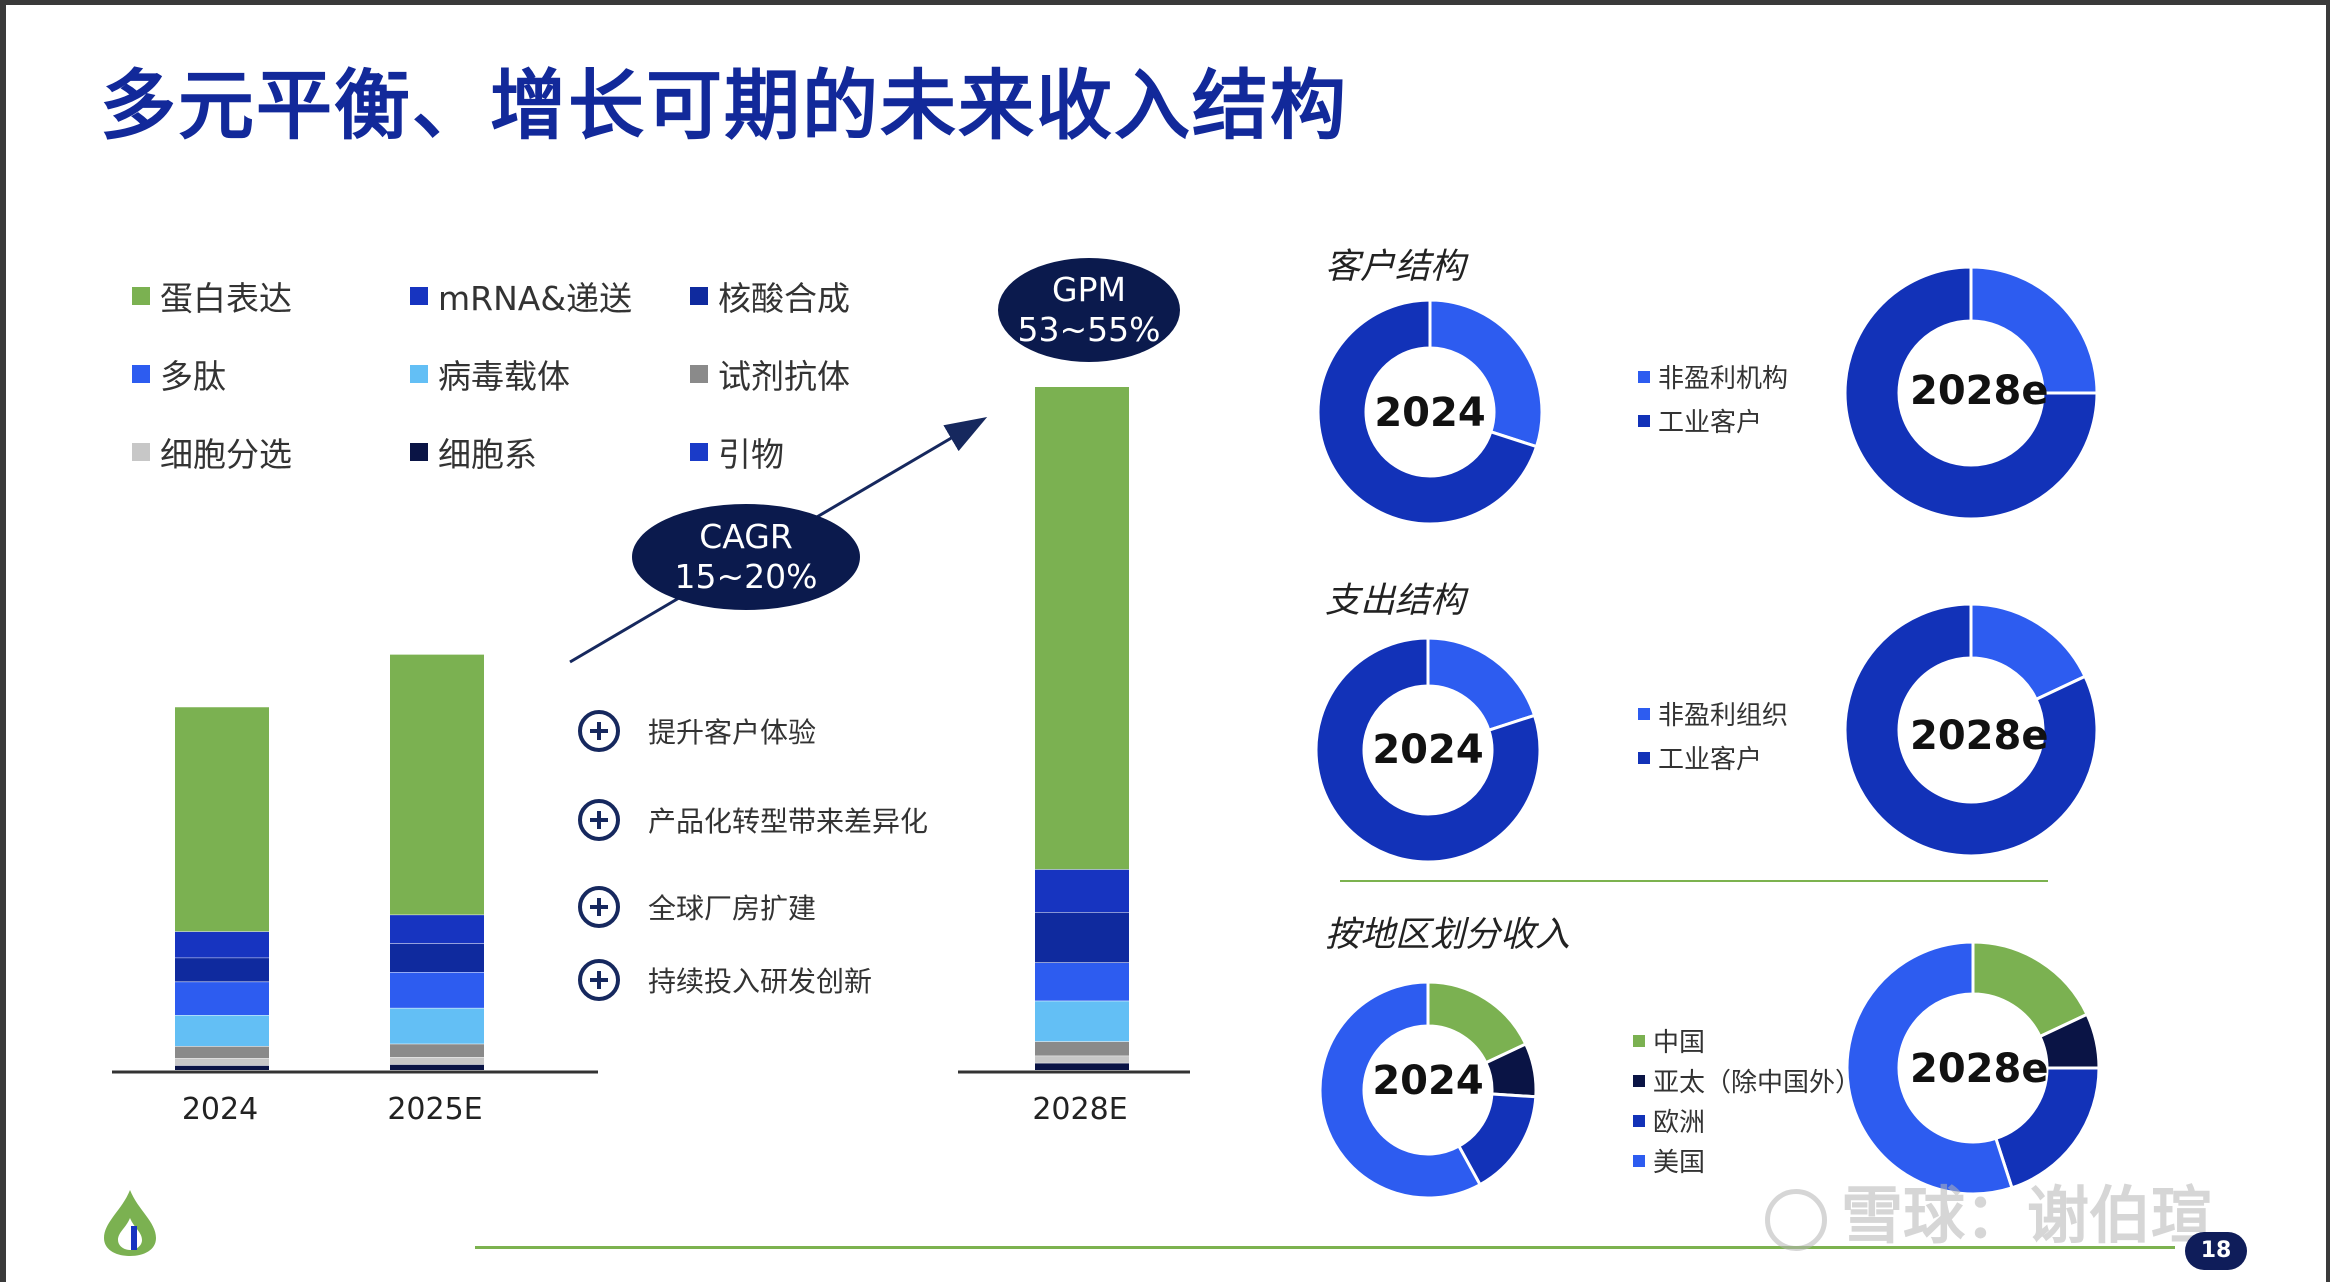  Describe the element at coordinates (724, 105) in the screenshot. I see `page-title: 多元平衡、增长可期的未来收入结构` at that location.